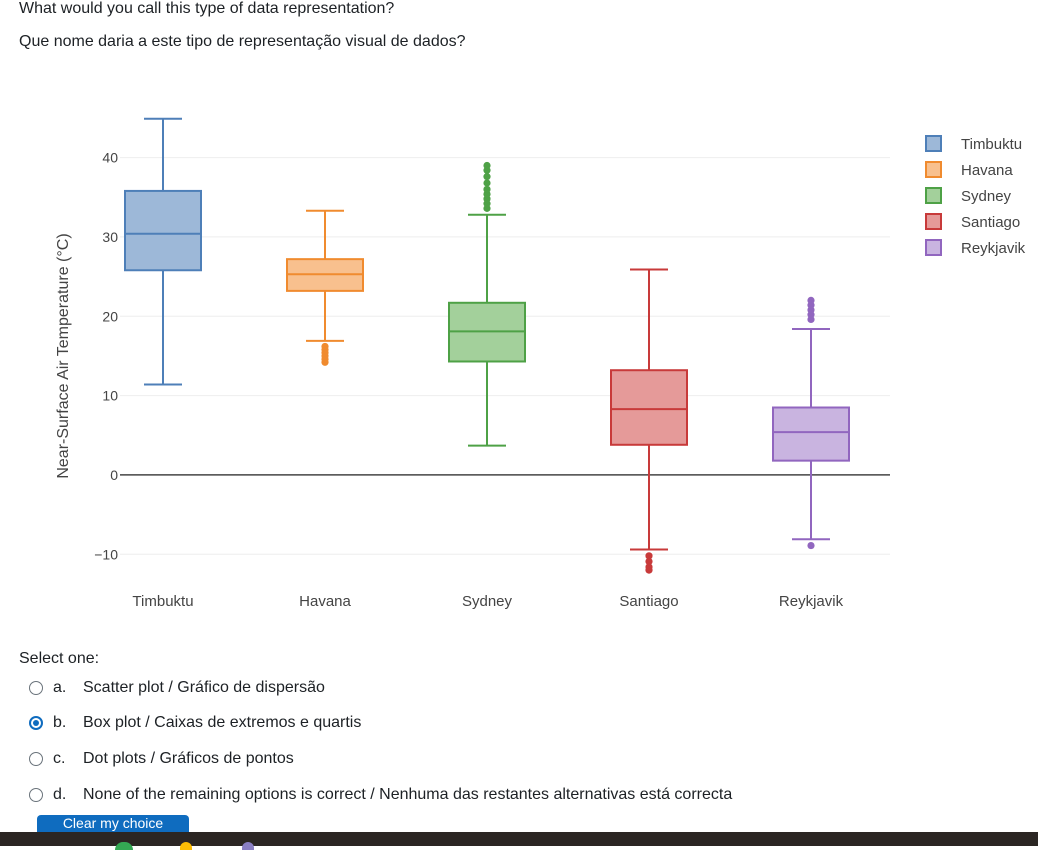 The width and height of the screenshot is (1038, 850). Describe the element at coordinates (110, 158) in the screenshot. I see `y-tick-label: 40` at that location.